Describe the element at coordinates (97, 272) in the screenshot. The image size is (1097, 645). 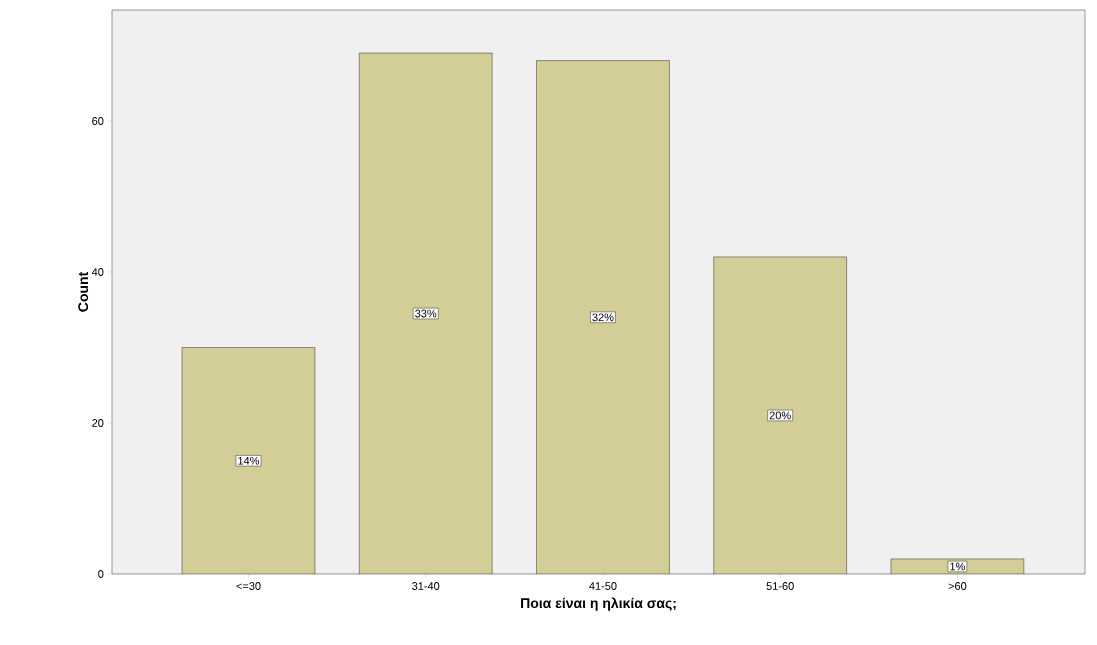
I see `y-tick-label: 40` at that location.